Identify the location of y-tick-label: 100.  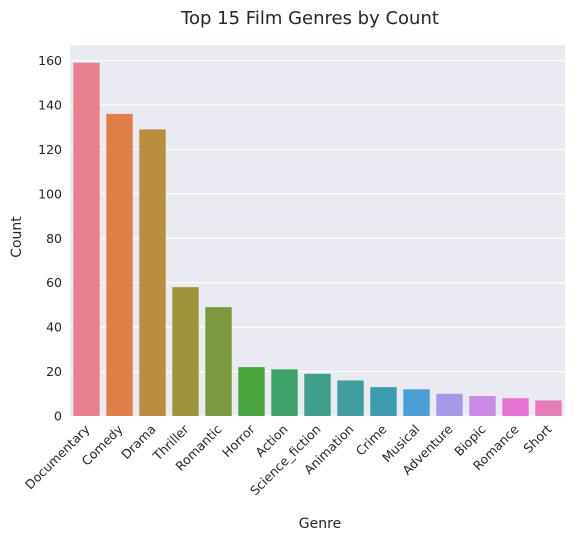
(50, 193).